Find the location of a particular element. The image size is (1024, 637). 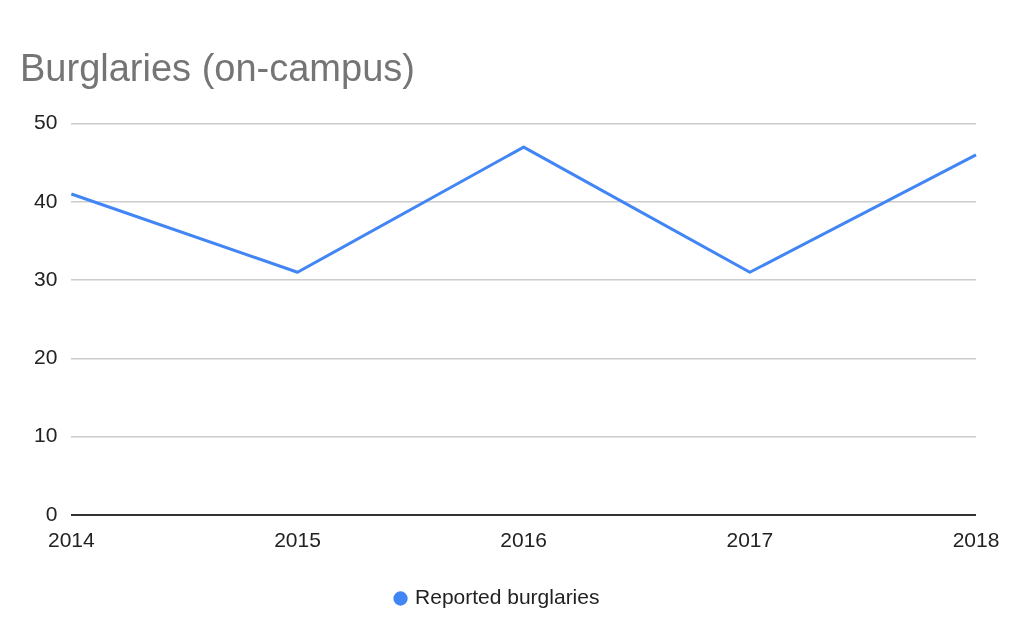

chart-title: Burglaries (on-campus) is located at coordinates (217, 68).